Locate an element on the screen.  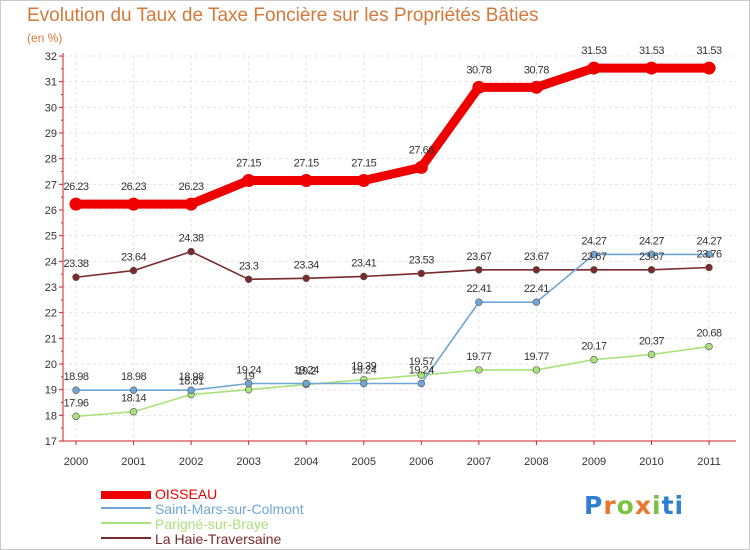
logo-letter: i is located at coordinates (679, 505).